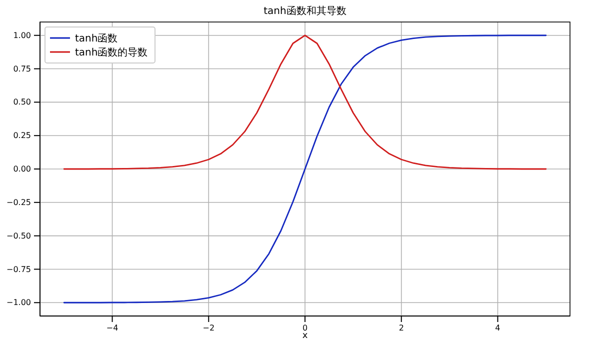 The height and width of the screenshot is (340, 600). Describe the element at coordinates (22, 69) in the screenshot. I see `y-tick-label: 0.75` at that location.